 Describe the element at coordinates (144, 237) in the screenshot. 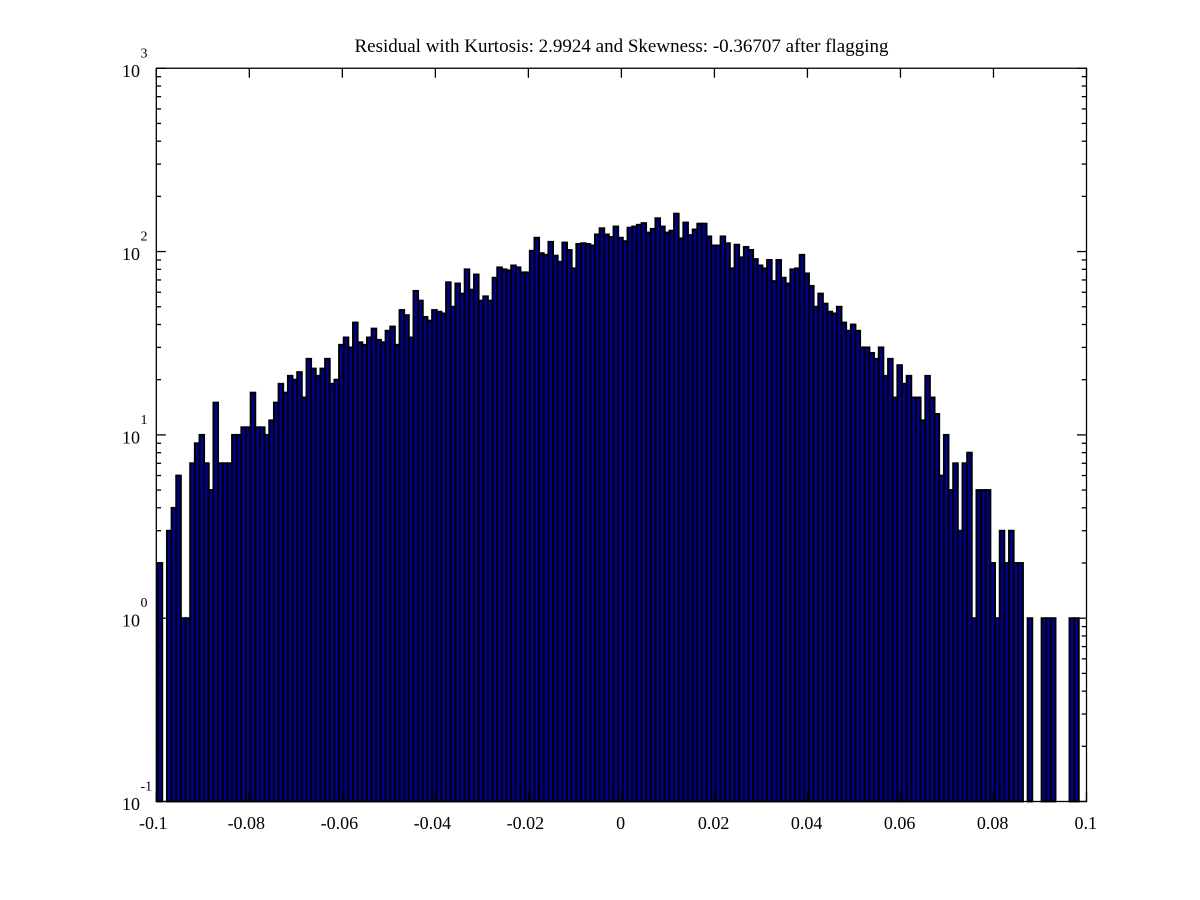

I see `svg-text: 2` at that location.